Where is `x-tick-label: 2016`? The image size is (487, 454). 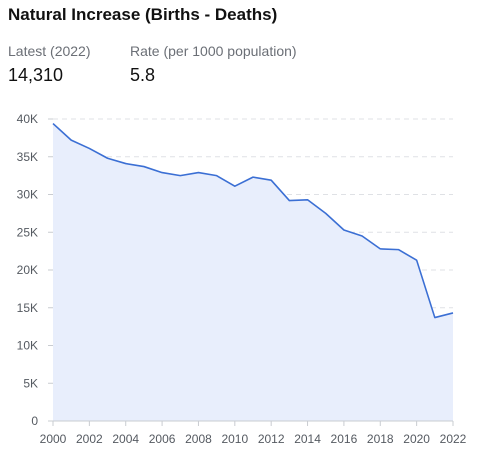
x-tick-label: 2016 is located at coordinates (344, 439).